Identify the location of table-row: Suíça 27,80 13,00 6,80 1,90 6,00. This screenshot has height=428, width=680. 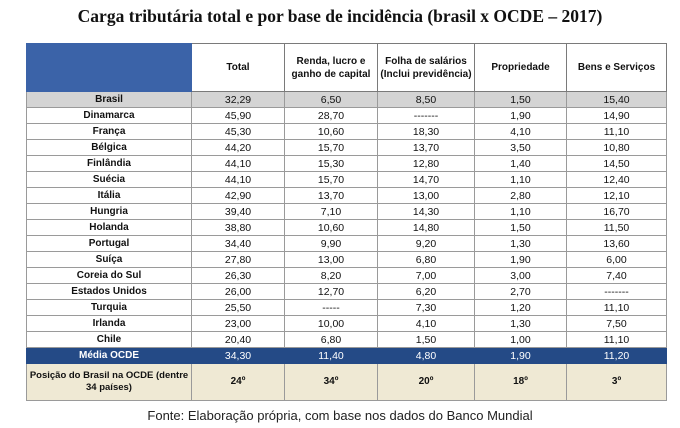
(346, 259).